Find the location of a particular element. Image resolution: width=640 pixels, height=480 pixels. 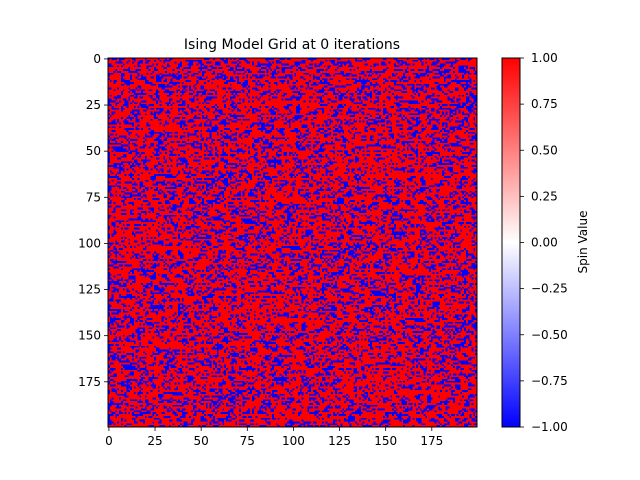

colorbar-tick-label: 1.00 is located at coordinates (544, 58).